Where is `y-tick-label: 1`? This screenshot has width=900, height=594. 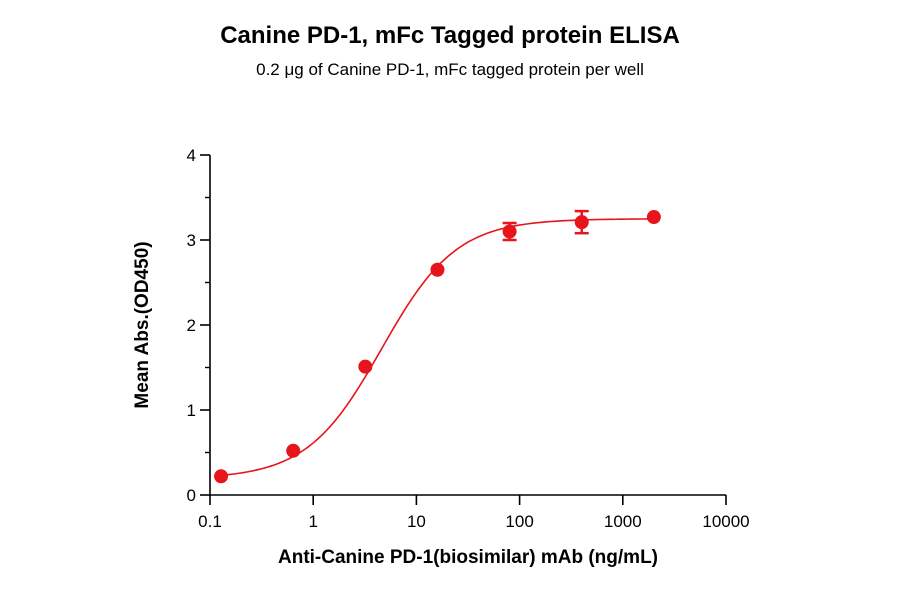
y-tick-label: 1 is located at coordinates (191, 410).